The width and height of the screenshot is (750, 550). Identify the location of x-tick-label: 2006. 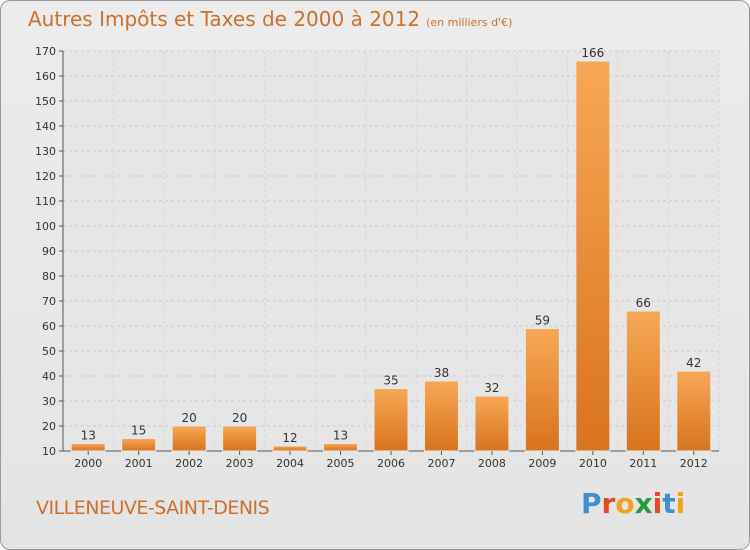
(391, 463).